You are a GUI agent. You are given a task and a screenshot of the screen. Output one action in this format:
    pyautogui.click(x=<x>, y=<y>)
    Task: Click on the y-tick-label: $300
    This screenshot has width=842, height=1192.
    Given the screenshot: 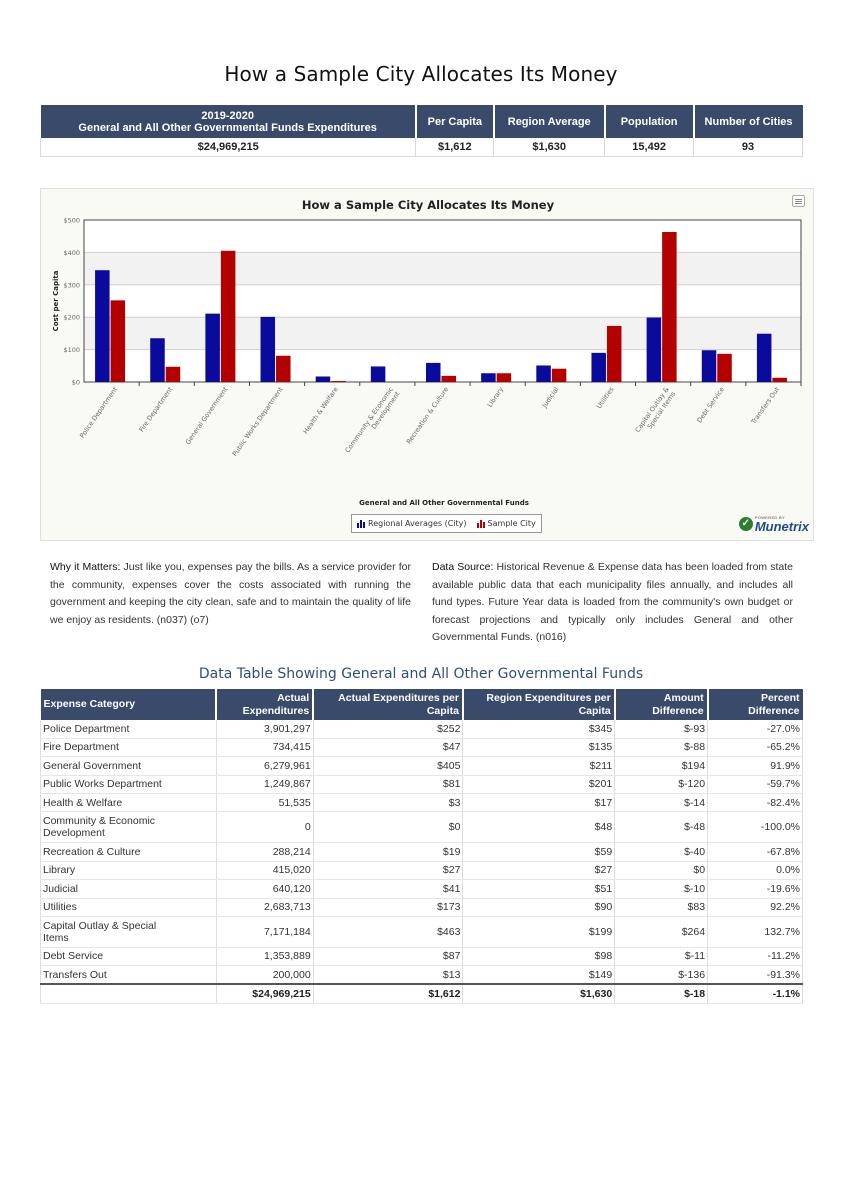 What is the action you would take?
    pyautogui.click(x=71, y=285)
    